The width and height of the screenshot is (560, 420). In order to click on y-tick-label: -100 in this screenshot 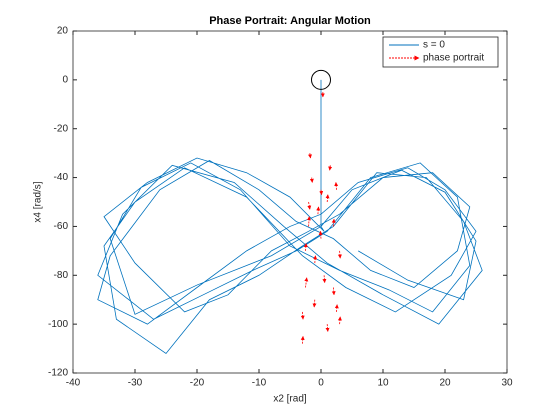, I will do `click(58, 324)`.